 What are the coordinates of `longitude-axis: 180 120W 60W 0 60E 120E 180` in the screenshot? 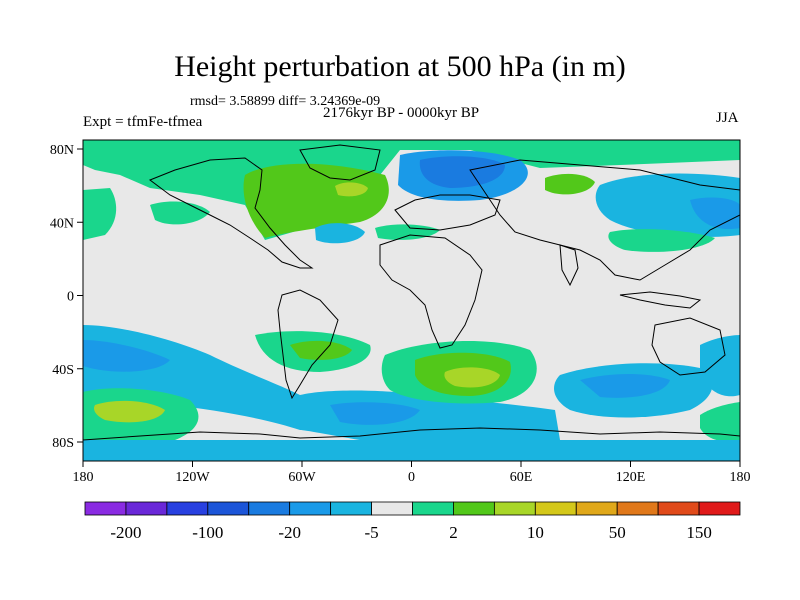 It's located at (412, 473).